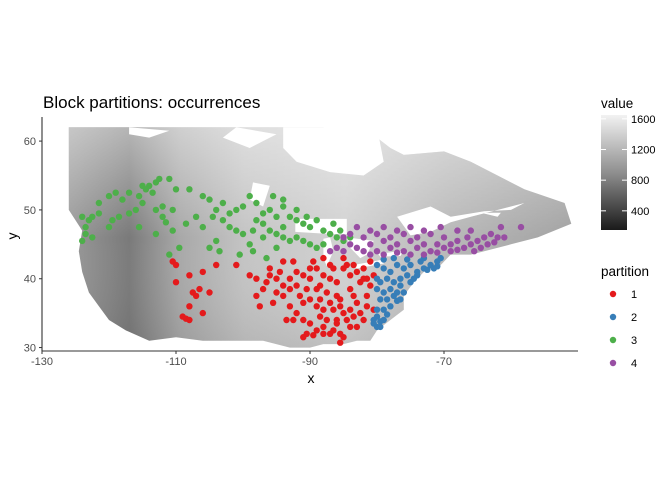  What do you see at coordinates (614, 172) in the screenshot?
I see `value-colorbar` at bounding box center [614, 172].